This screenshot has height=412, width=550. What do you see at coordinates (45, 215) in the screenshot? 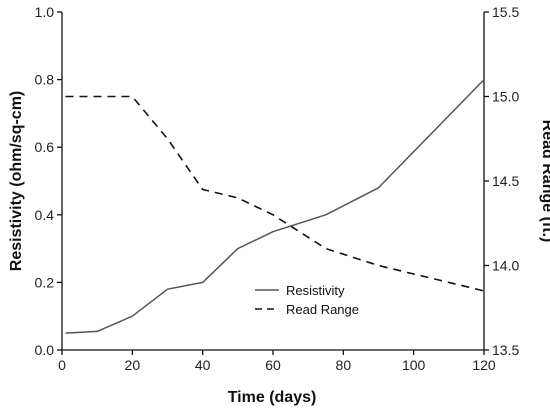
I see `y-tick-label: 0.4` at bounding box center [45, 215].